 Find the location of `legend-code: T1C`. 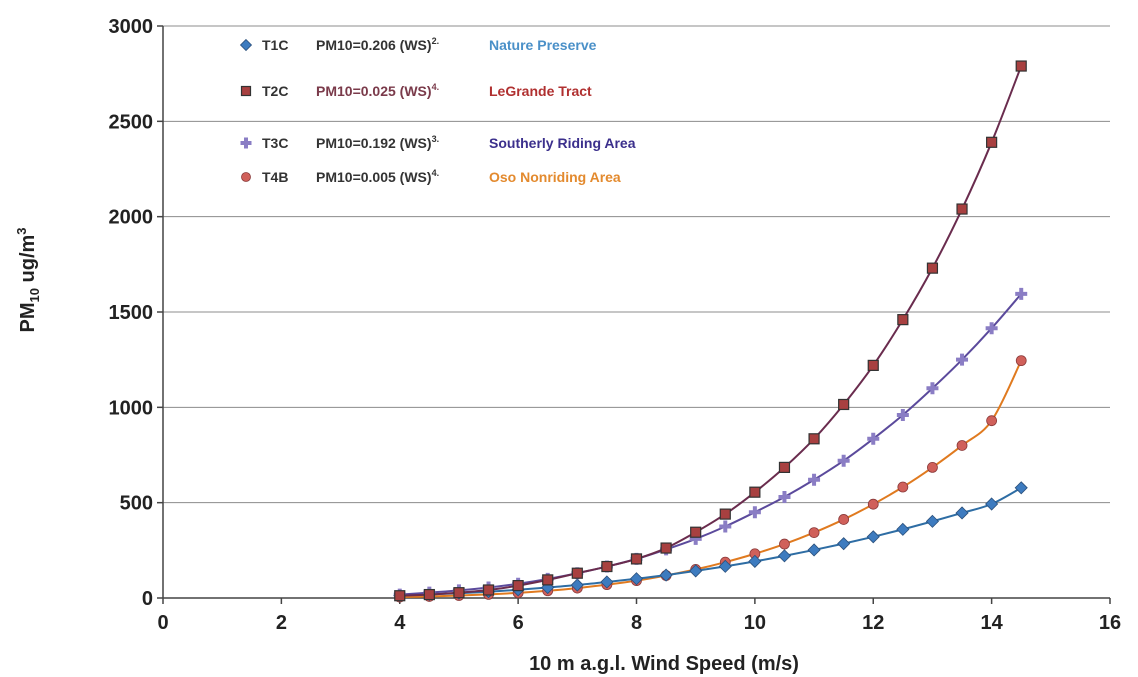

legend-code: T1C is located at coordinates (275, 45).